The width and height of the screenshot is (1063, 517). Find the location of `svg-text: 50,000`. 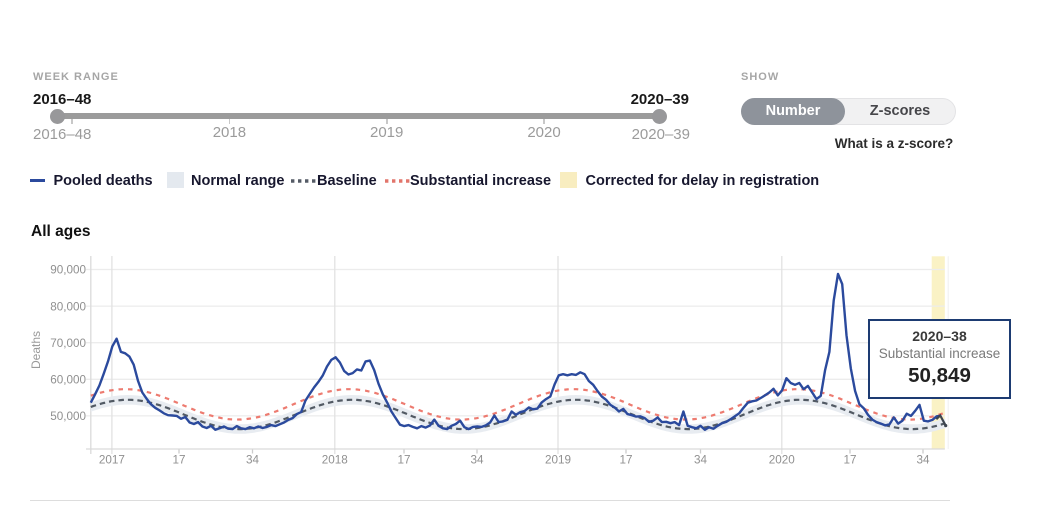

svg-text: 50,000 is located at coordinates (68, 416).